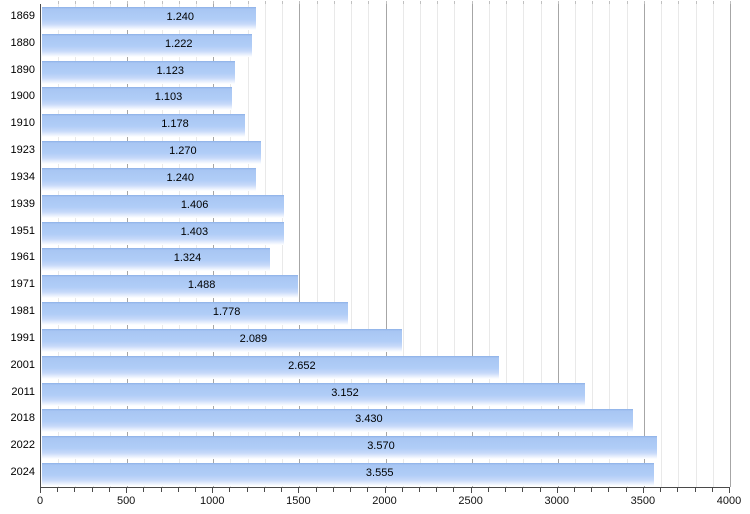 Image resolution: width=750 pixels, height=514 pixels. What do you see at coordinates (22, 472) in the screenshot?
I see `year-label: 2024` at bounding box center [22, 472].